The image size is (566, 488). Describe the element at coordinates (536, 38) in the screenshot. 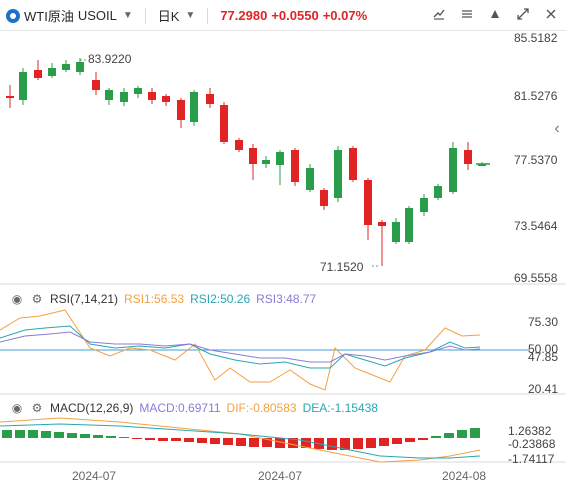

I see `price-axis-label: 85.5182` at that location.